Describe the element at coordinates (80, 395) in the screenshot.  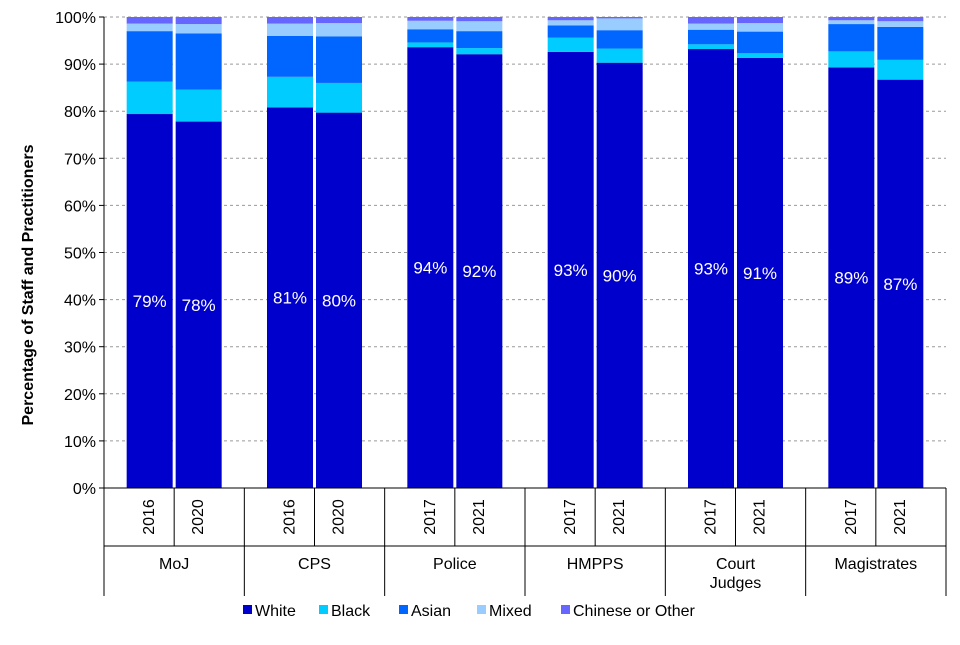
I see `y-tick-label: 20%` at that location.